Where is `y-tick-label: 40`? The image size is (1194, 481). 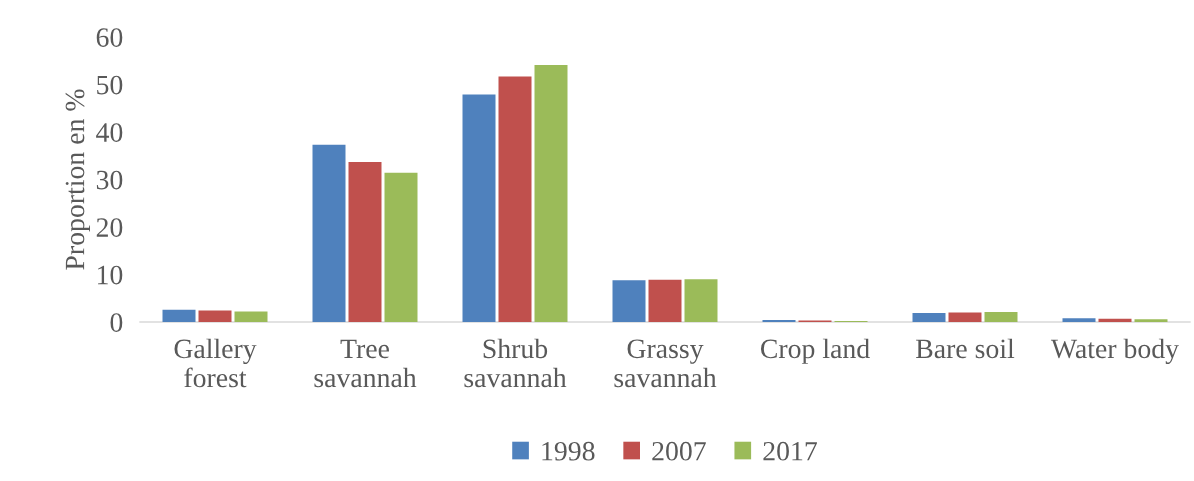 y-tick-label: 40 is located at coordinates (109, 132).